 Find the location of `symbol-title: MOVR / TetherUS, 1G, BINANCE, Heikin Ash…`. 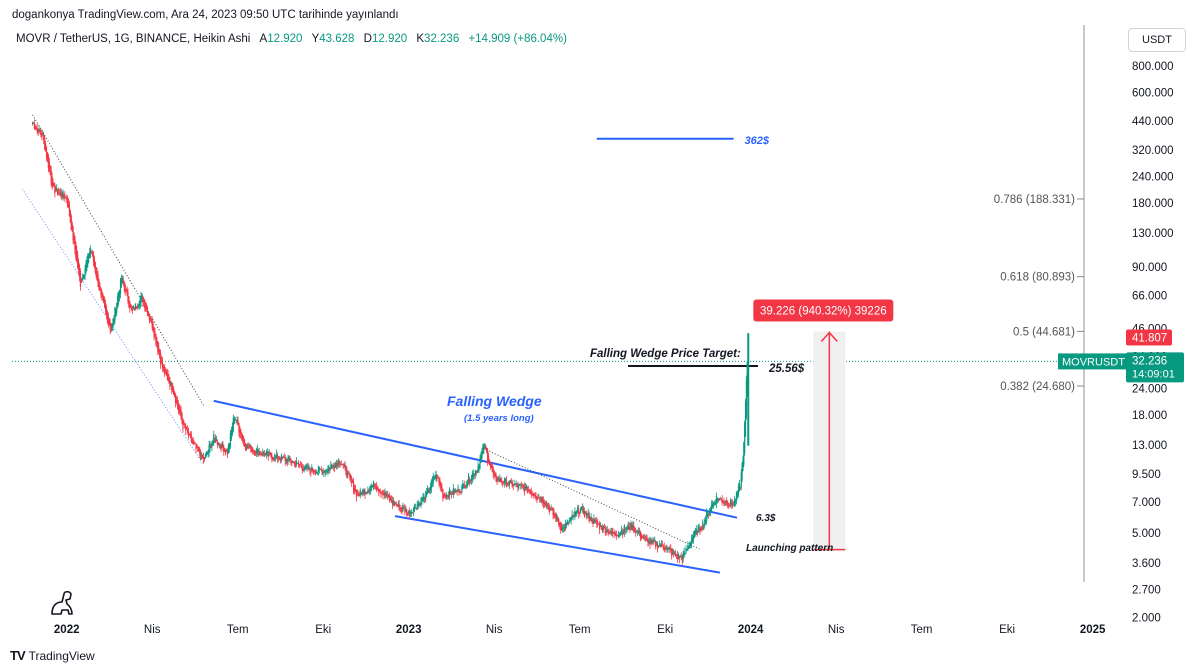

symbol-title: MOVR / TetherUS, 1G, BINANCE, Heikin Ash… is located at coordinates (133, 39).